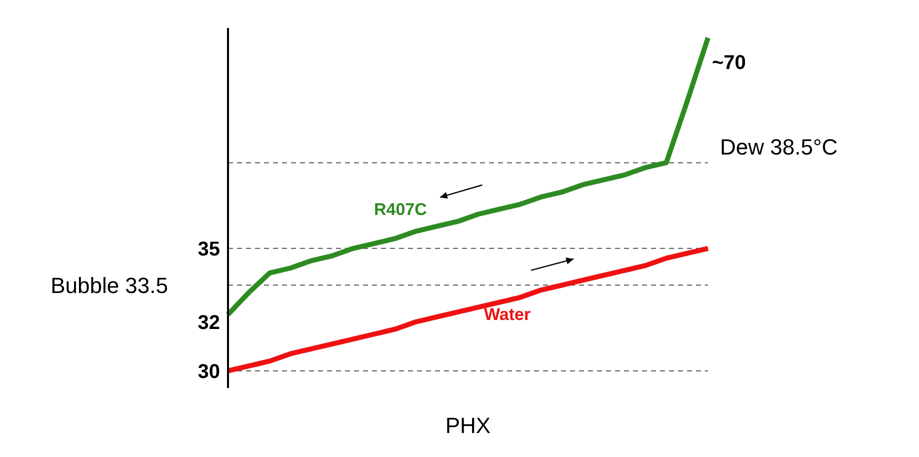 The width and height of the screenshot is (919, 457). I want to click on ref-line-label: Dew 38.5°C, so click(779, 147).